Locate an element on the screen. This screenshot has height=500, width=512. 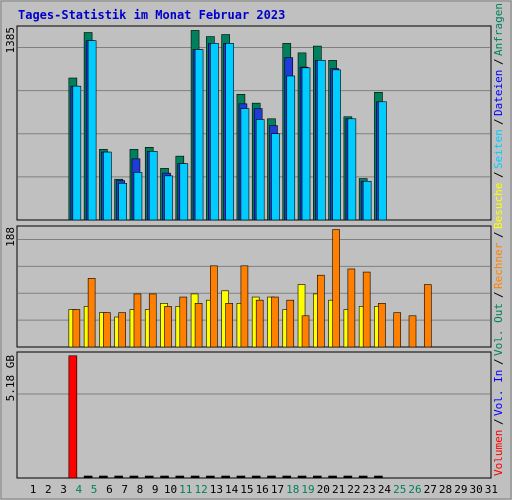
x-label-day-11: 11 is located at coordinates (185, 489).